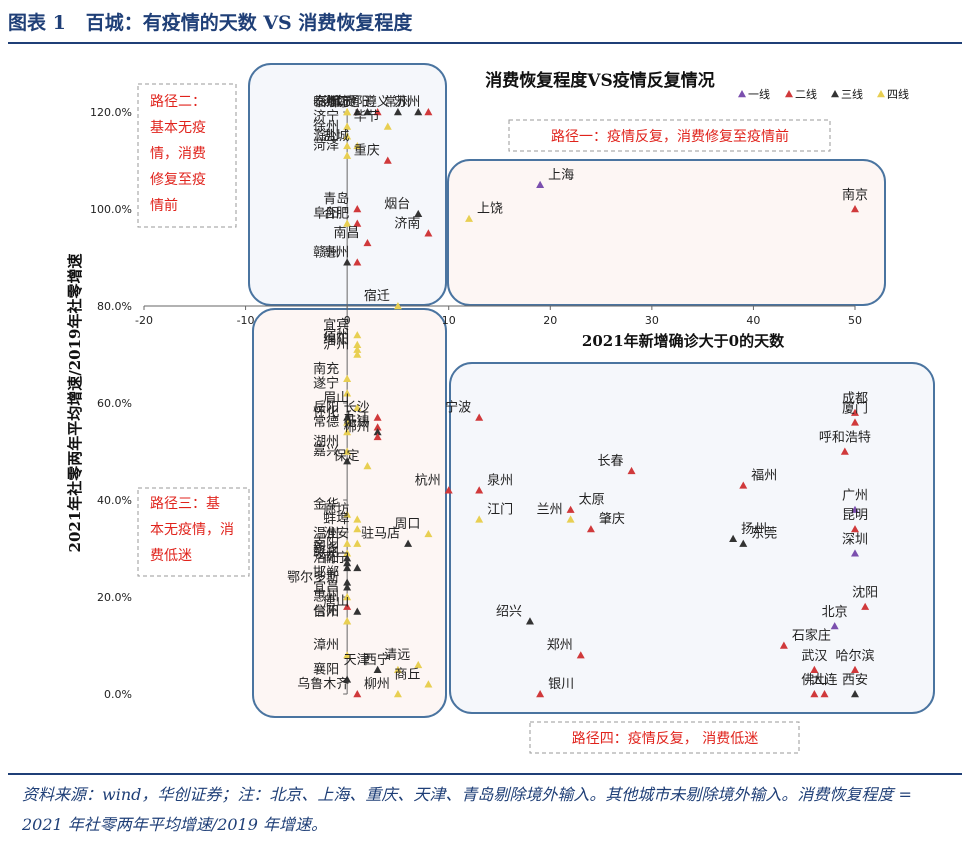 The image size is (971, 860). What do you see at coordinates (509, 611) in the screenshot?
I see `point-label: 绍兴` at bounding box center [509, 611].